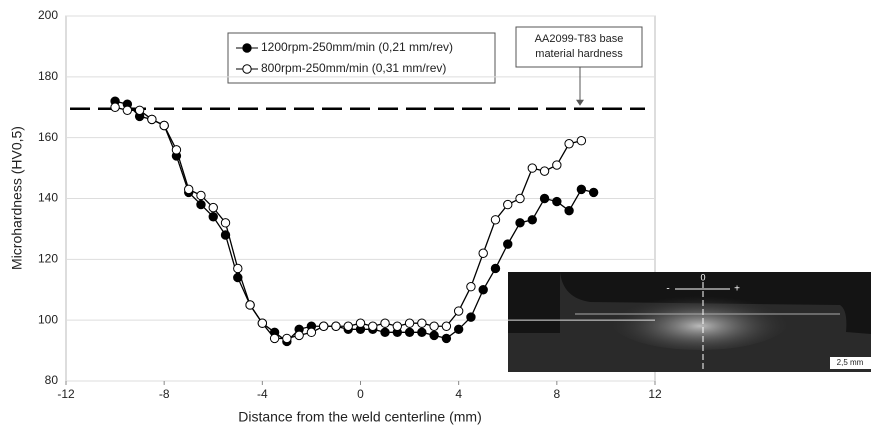 The image size is (871, 434). What do you see at coordinates (17, 198) in the screenshot?
I see `y-axis-label: Microhardness (HV0,5)` at bounding box center [17, 198].